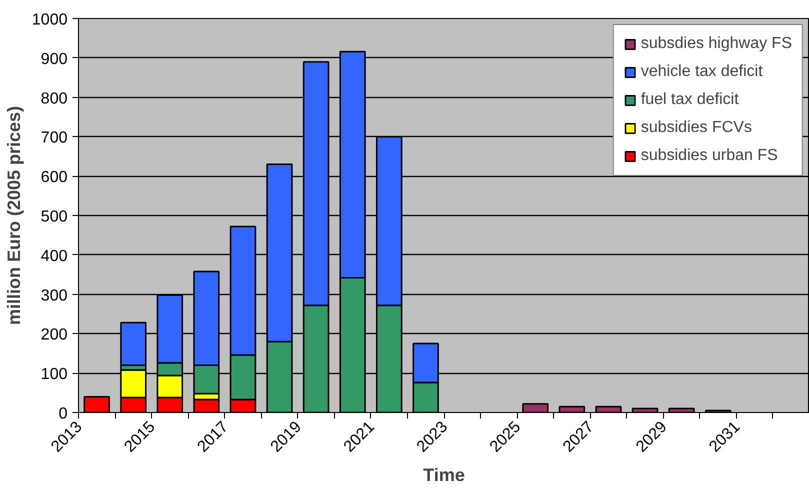  What do you see at coordinates (54, 138) in the screenshot?
I see `y-tick-label: 700` at bounding box center [54, 138].